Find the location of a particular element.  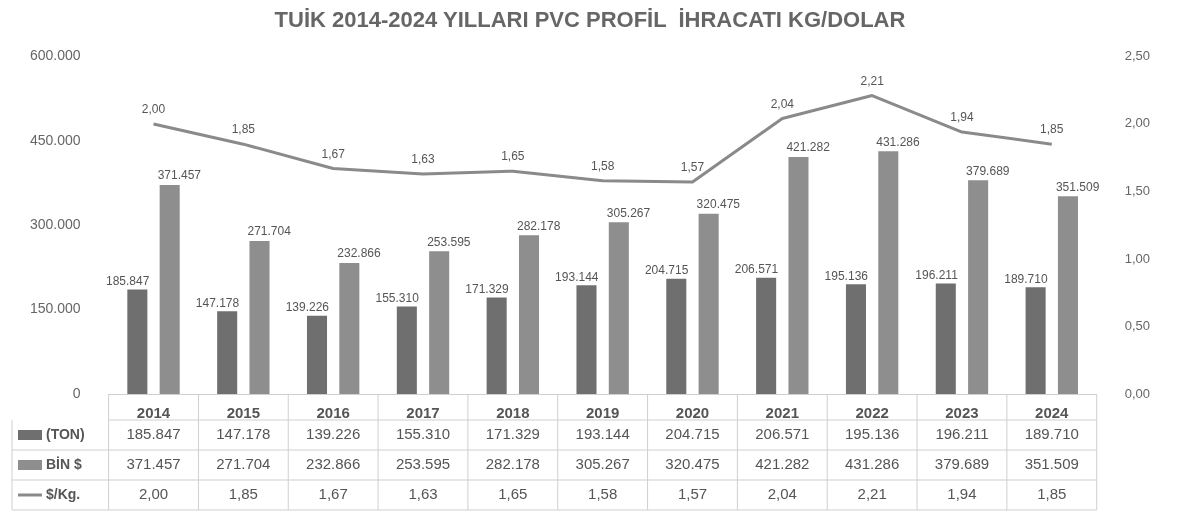

text: 232.866 is located at coordinates (359, 253).